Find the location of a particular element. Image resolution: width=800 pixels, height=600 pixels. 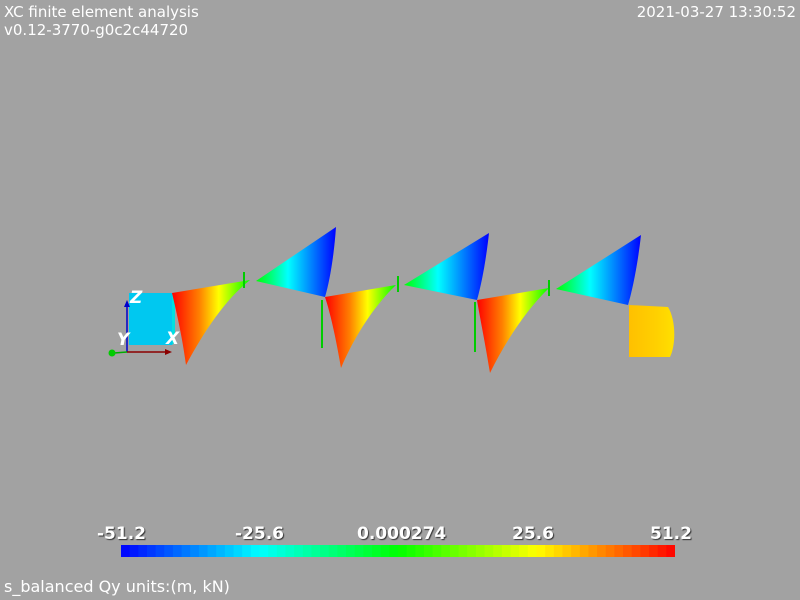

axis-z-label: Z is located at coordinates (136, 298).